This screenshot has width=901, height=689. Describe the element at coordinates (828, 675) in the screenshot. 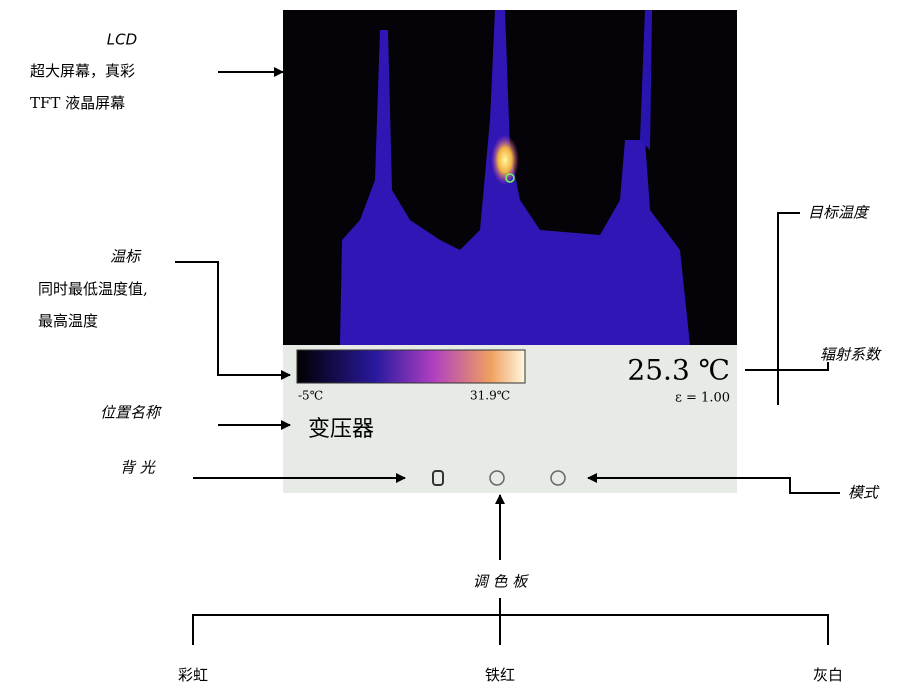

I see `palette-option: 灰白` at that location.